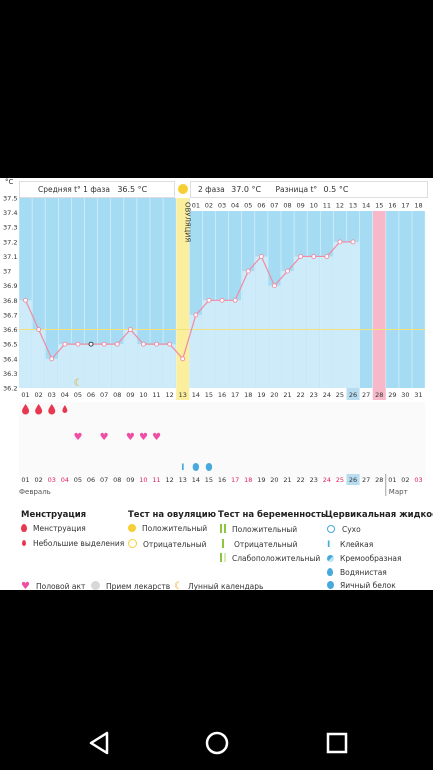 The height and width of the screenshot is (770, 433). I want to click on legend-cervical-title: Цервикальная жидкость, so click(379, 515).